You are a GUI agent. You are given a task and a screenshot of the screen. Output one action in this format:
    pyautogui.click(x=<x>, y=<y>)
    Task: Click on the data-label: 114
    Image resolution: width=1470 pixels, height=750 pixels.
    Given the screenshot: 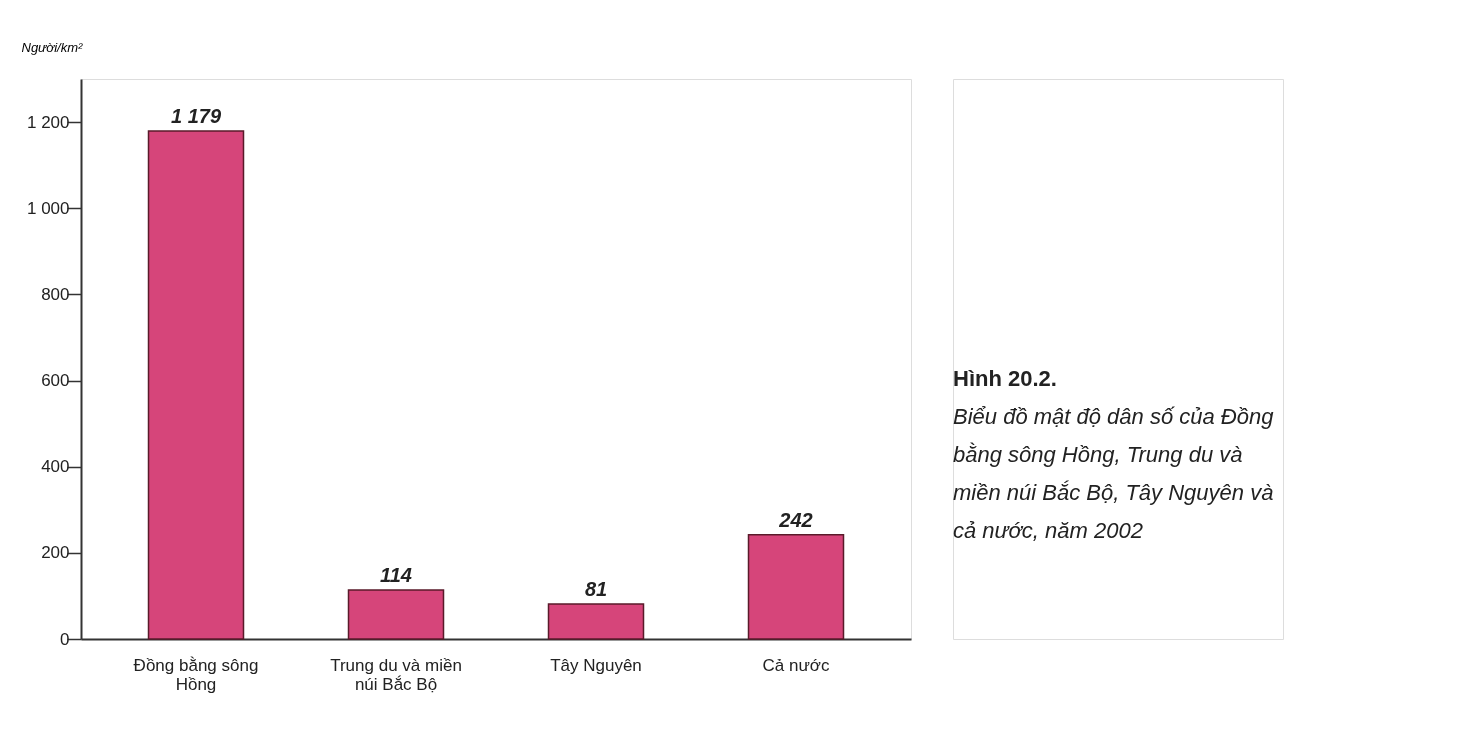 What is the action you would take?
    pyautogui.click(x=396, y=574)
    